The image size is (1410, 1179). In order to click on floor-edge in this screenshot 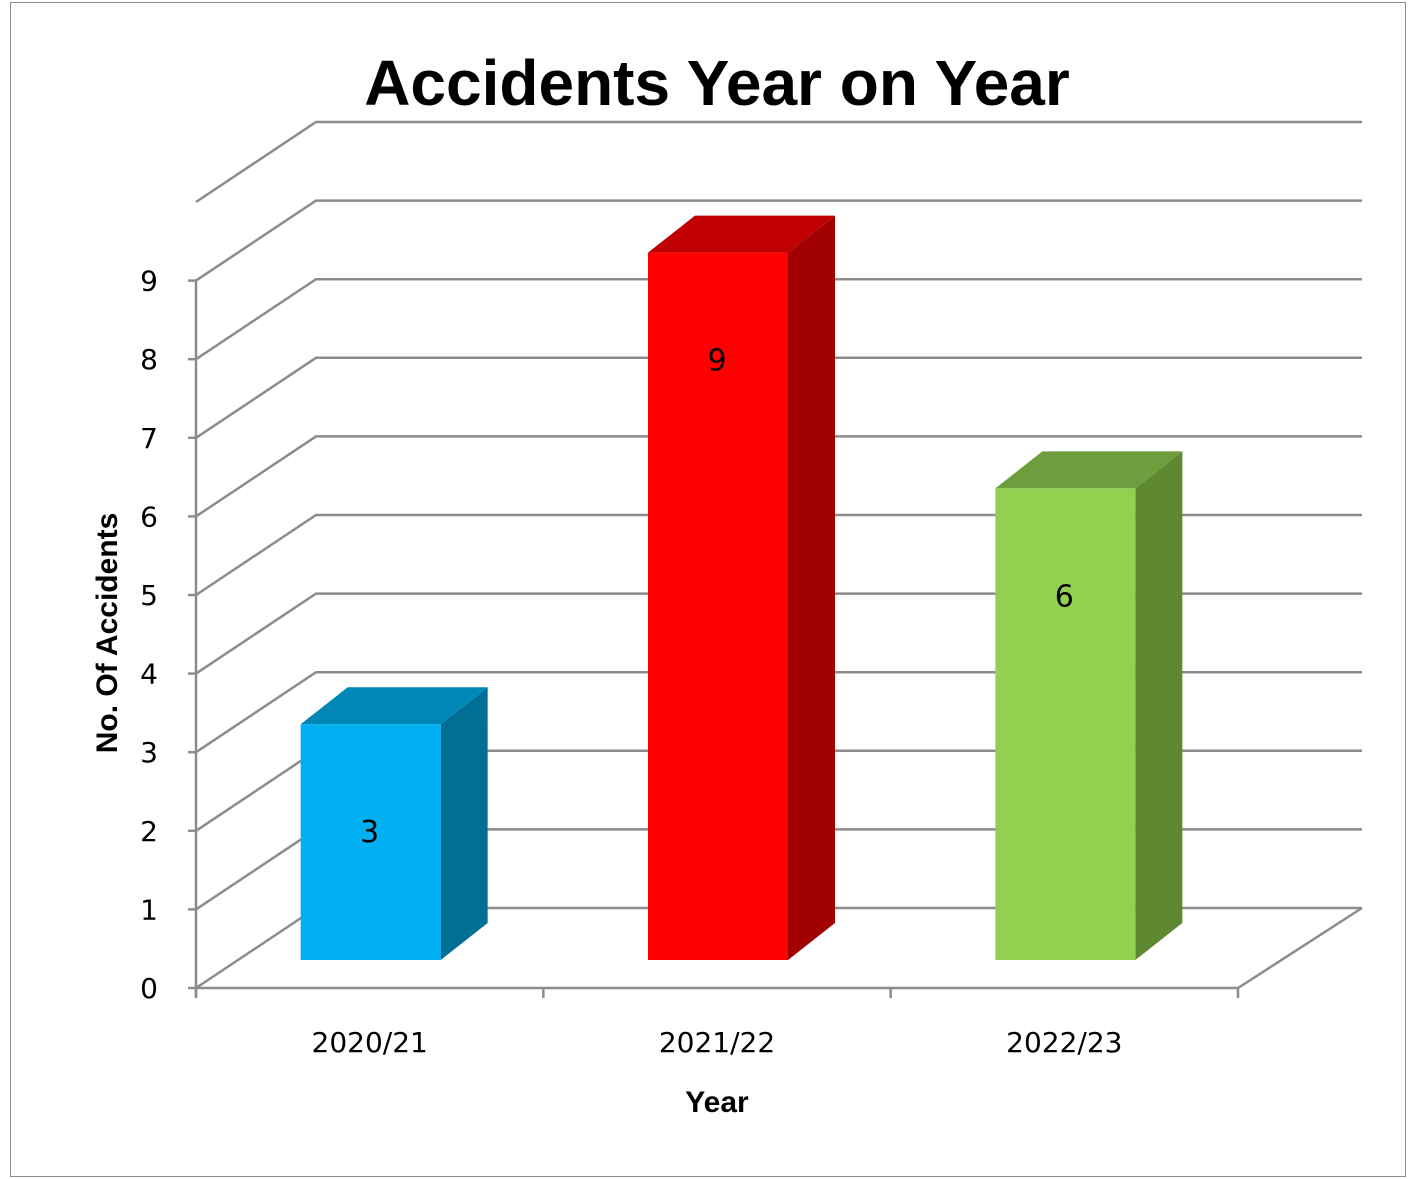, I will do `click(1300, 948)`.